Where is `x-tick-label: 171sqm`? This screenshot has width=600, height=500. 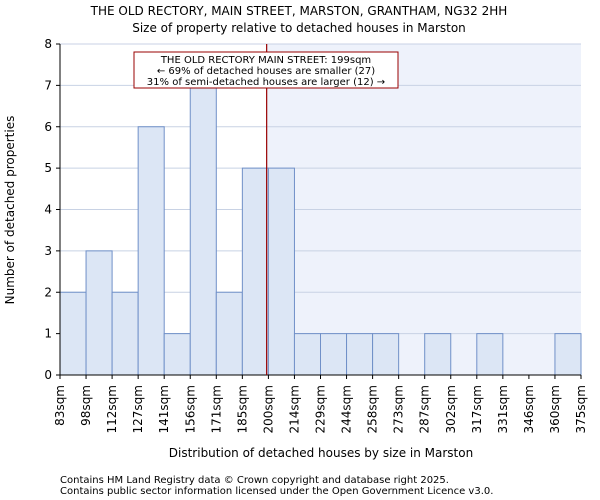
x-tick-label: 171sqm is located at coordinates (216, 409).